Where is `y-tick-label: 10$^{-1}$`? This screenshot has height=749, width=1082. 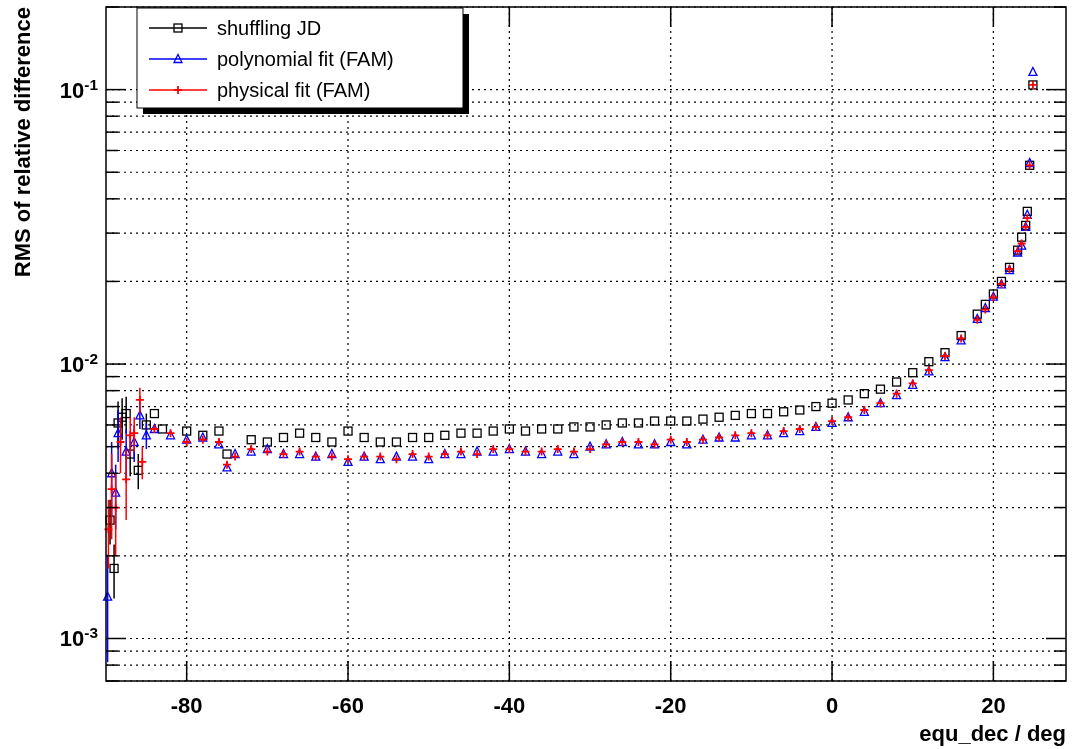 y-tick-label: 10$^{-1}$ is located at coordinates (79, 89).